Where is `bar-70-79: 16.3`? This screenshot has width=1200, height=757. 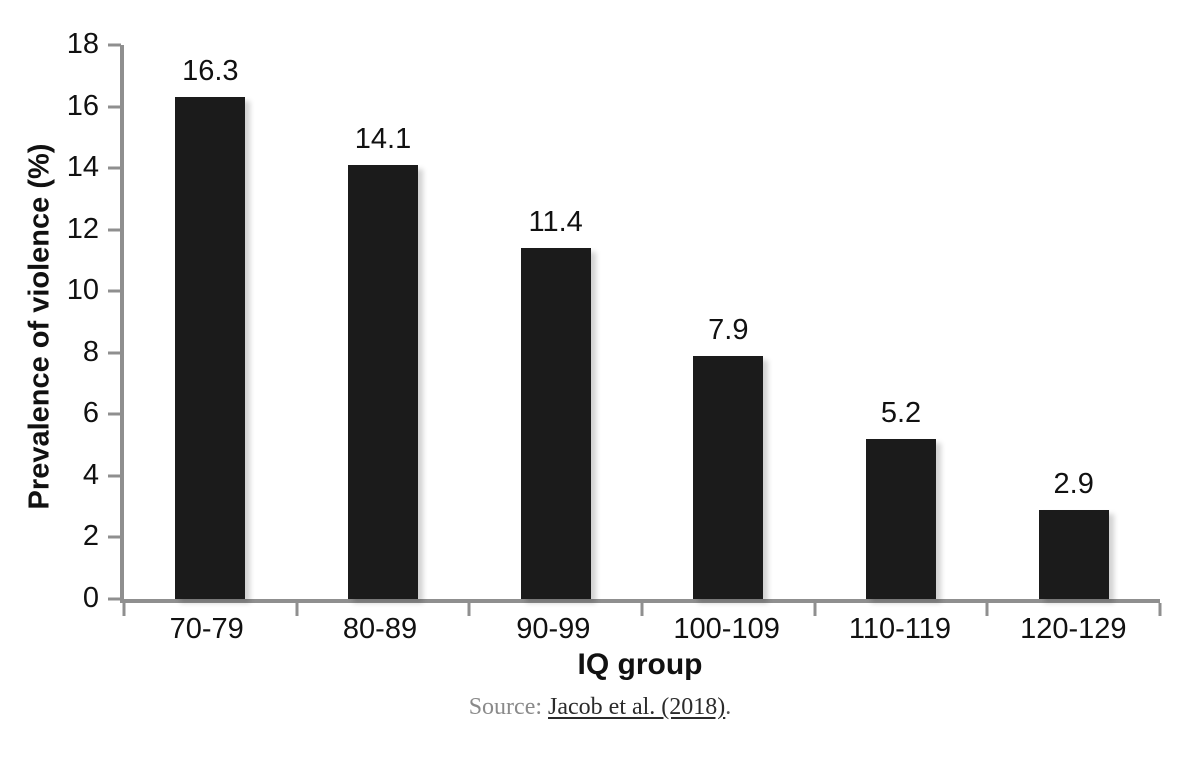
bar-70-79: 16.3 is located at coordinates (210, 327).